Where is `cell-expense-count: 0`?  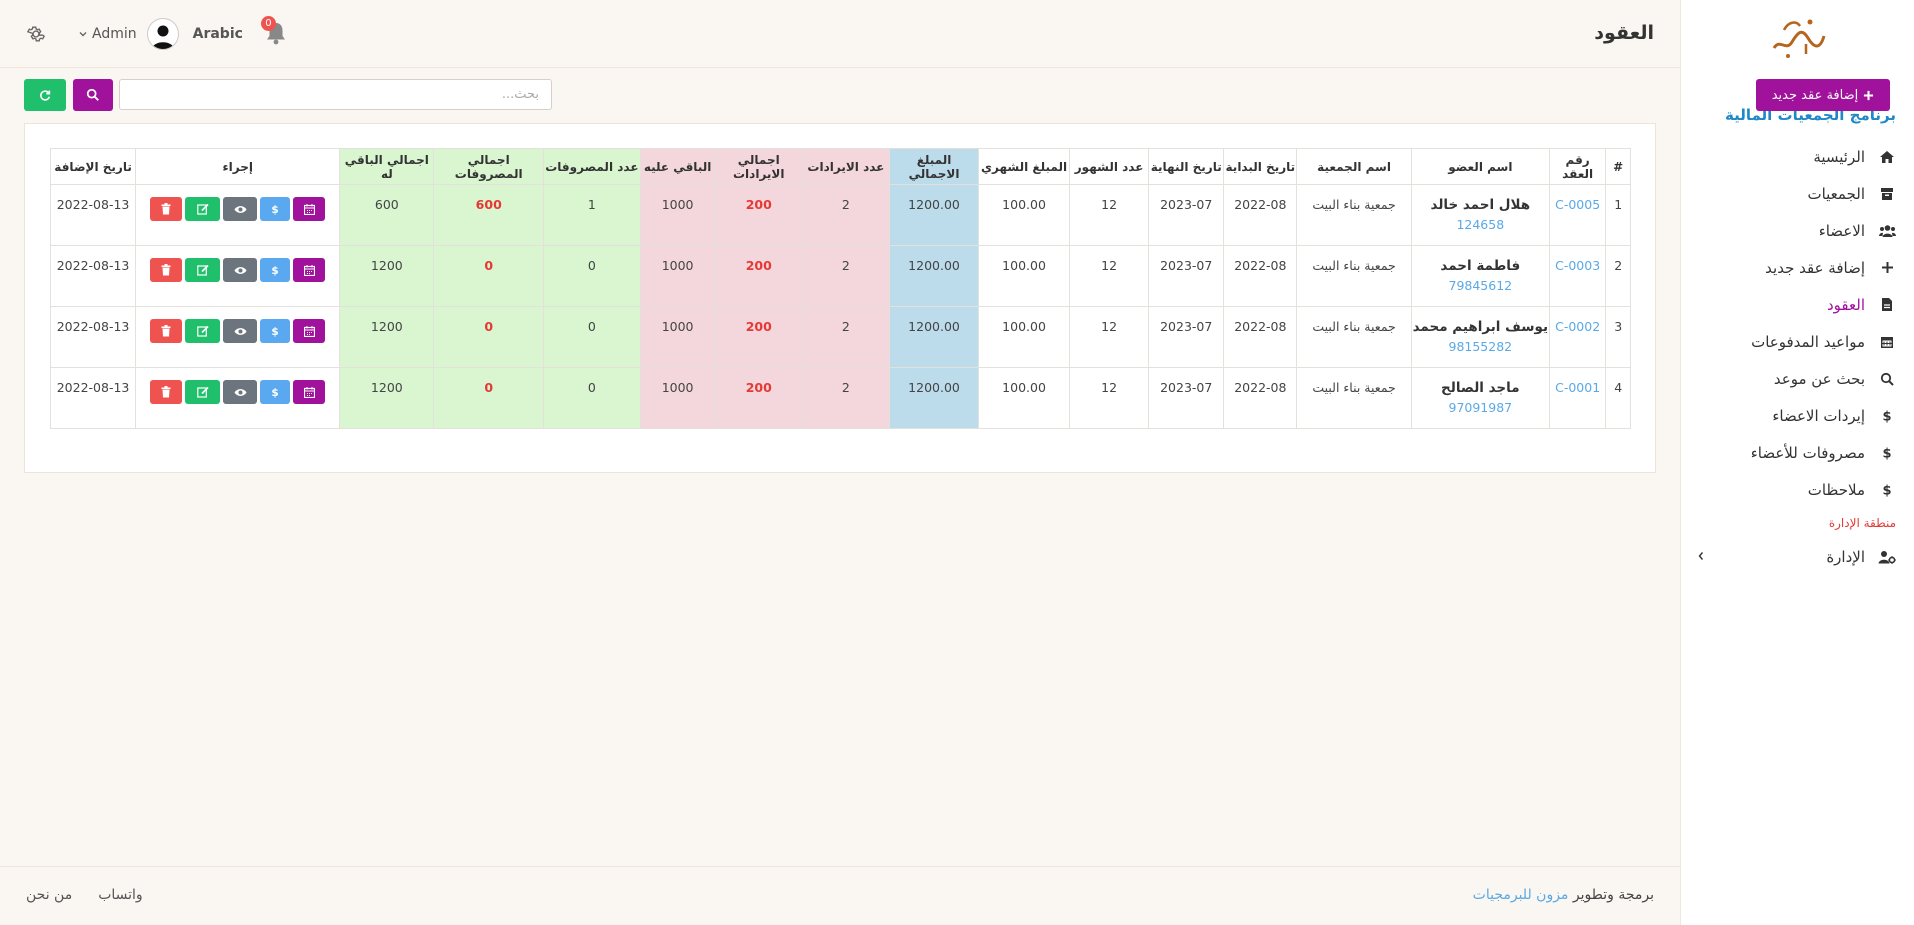 cell-expense-count: 0 is located at coordinates (592, 398).